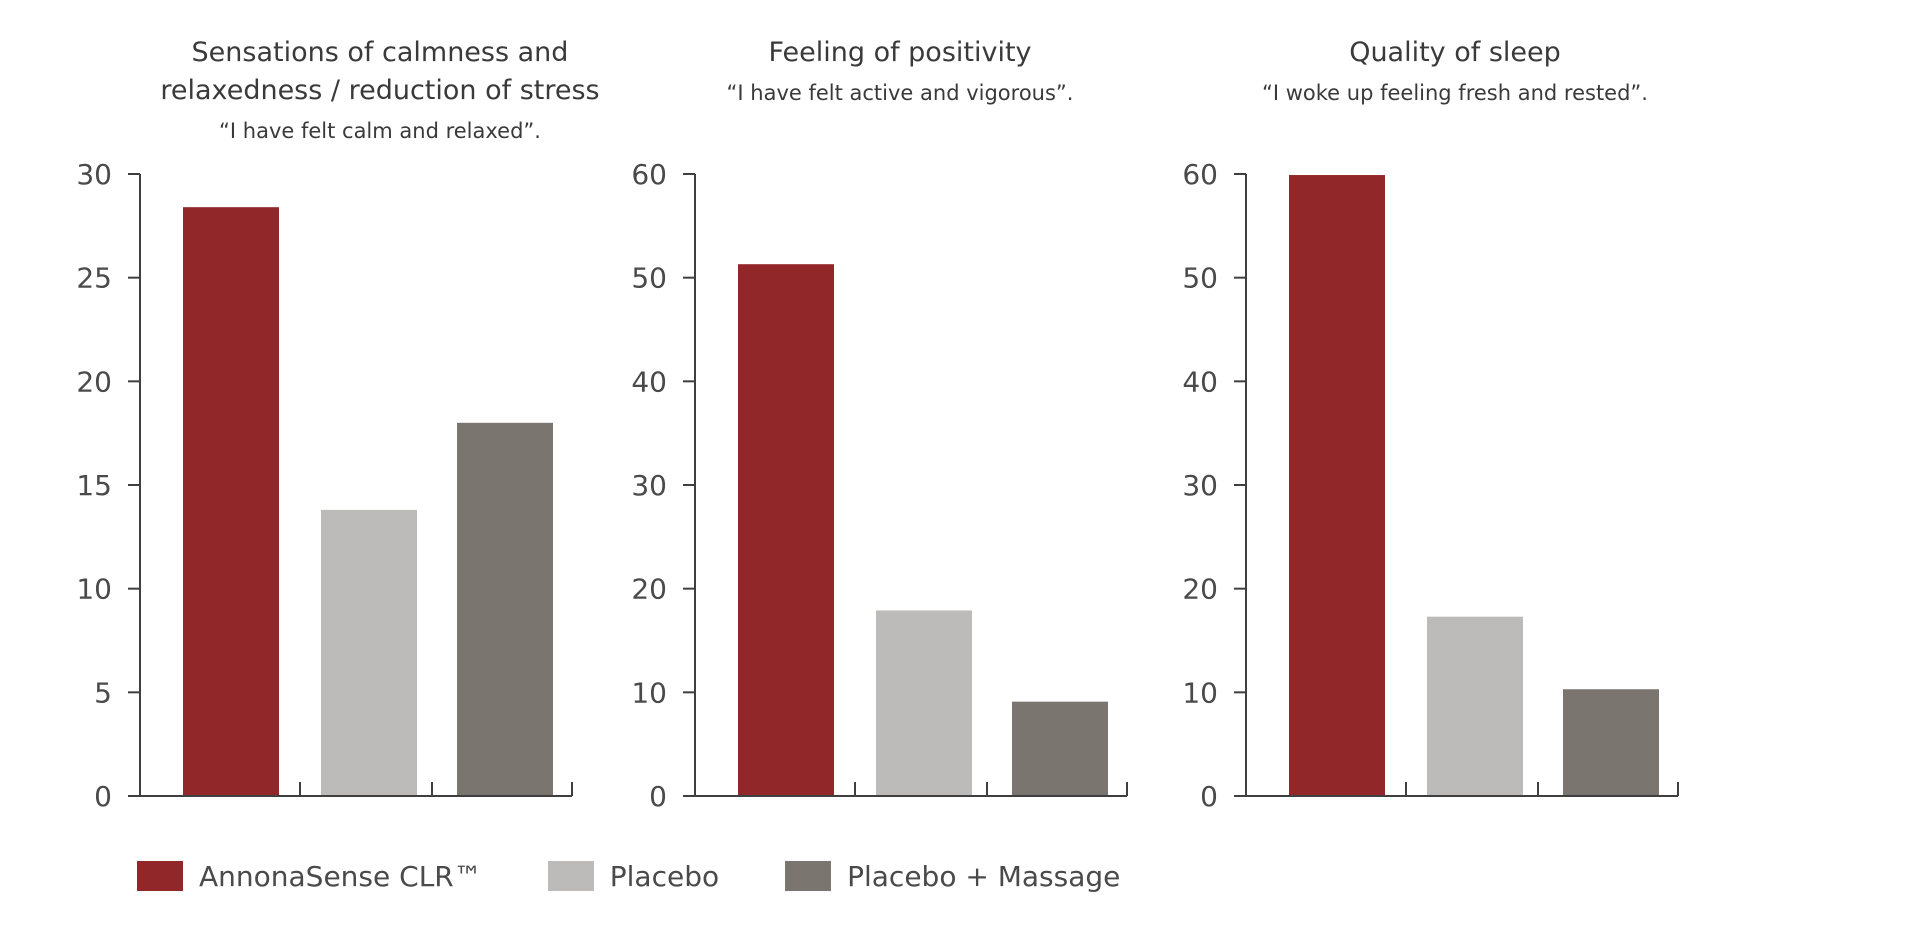 This screenshot has height=932, width=1920. Describe the element at coordinates (984, 876) in the screenshot. I see `legend-label-massage: Placebo + Massage` at that location.